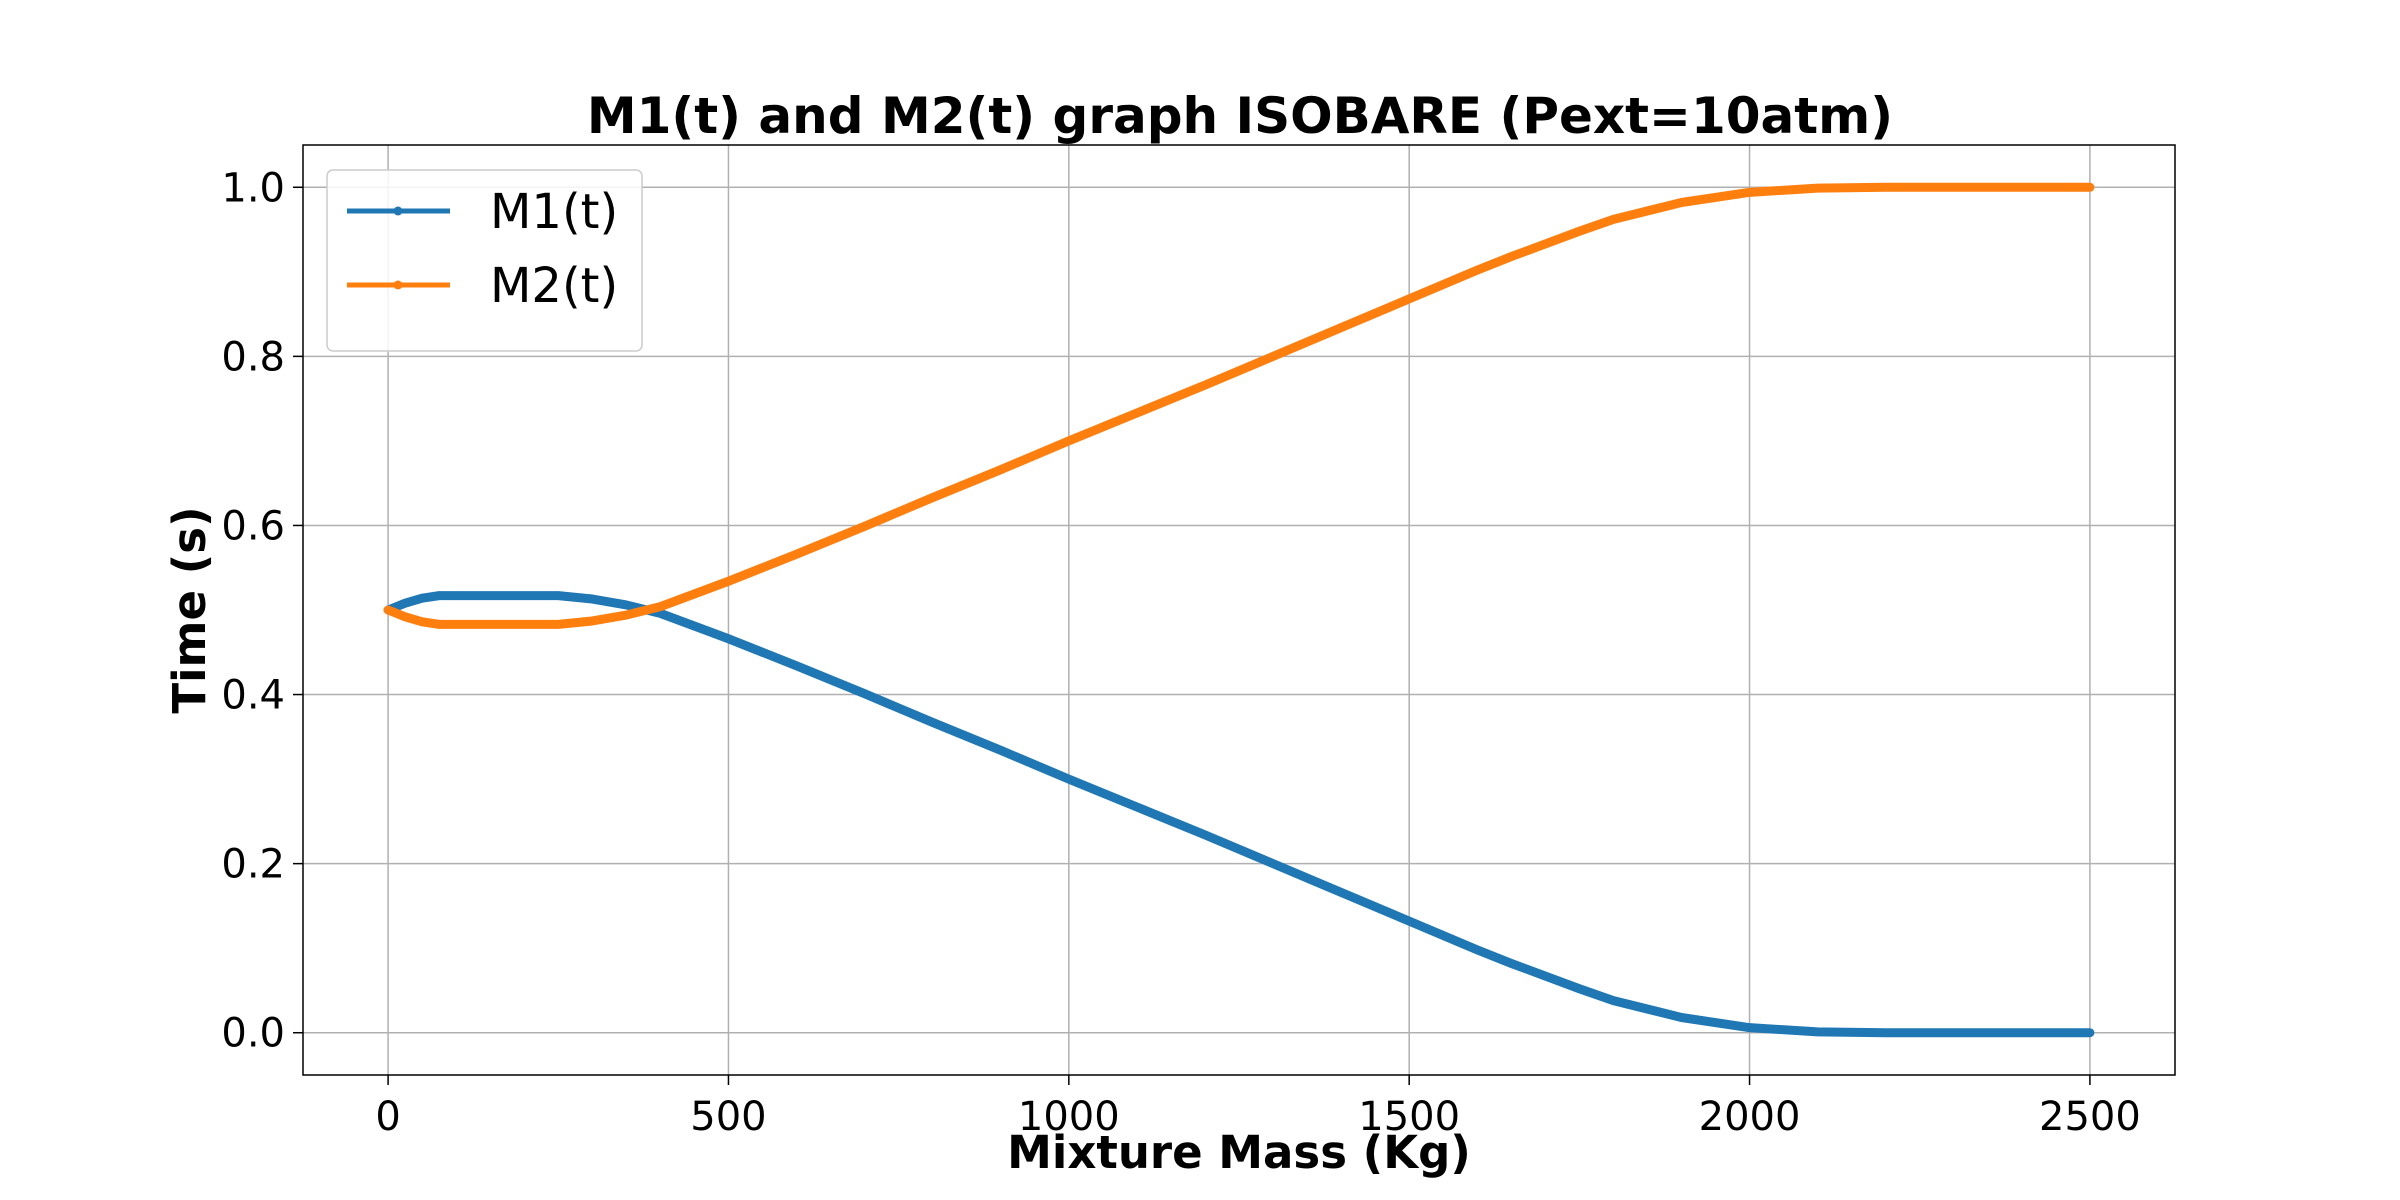 The width and height of the screenshot is (2400, 1200). What do you see at coordinates (253, 188) in the screenshot?
I see `y-tick-label: 1.0` at bounding box center [253, 188].